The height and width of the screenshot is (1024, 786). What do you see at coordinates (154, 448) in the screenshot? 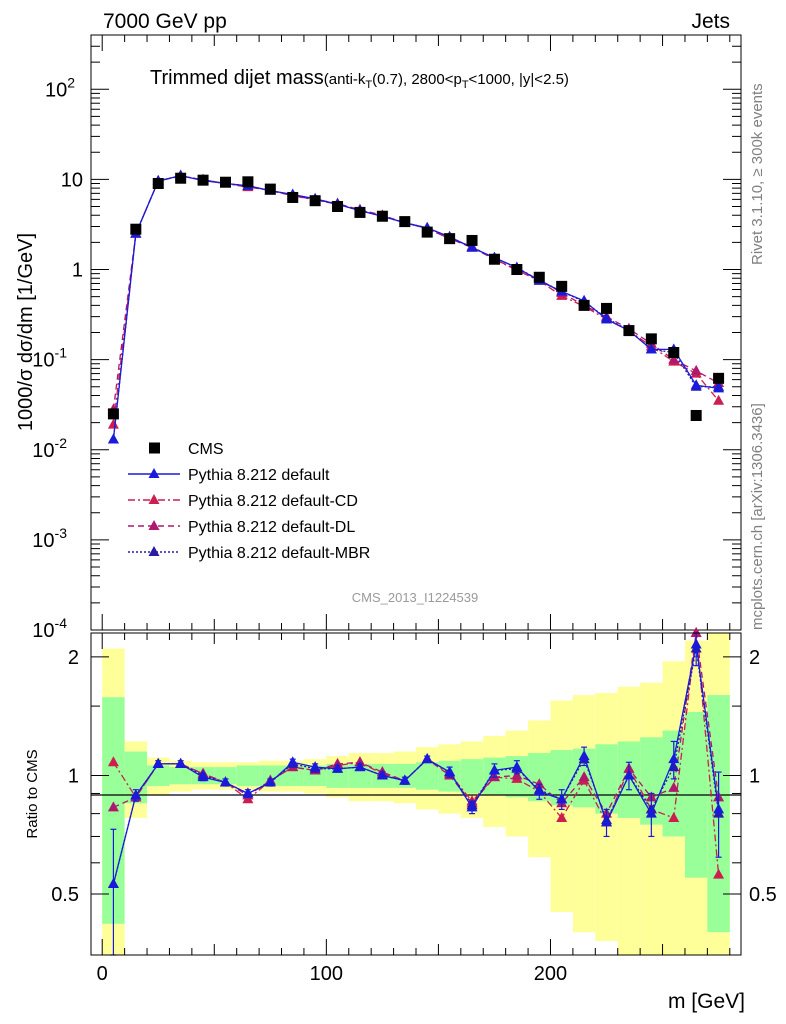
I see `legend-marker-cms` at bounding box center [154, 448].